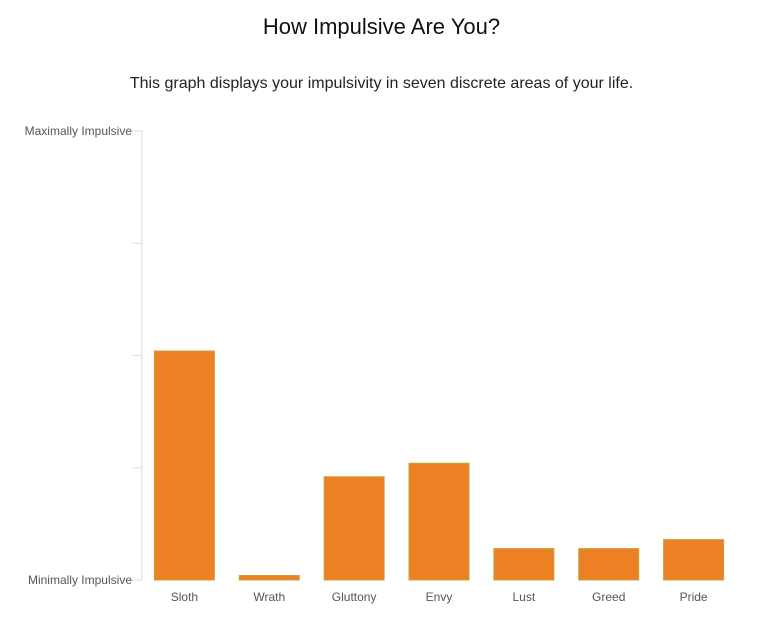 The width and height of the screenshot is (763, 617). Describe the element at coordinates (80, 580) in the screenshot. I see `y-axis-bottom-label: Minimally Impulsive` at that location.